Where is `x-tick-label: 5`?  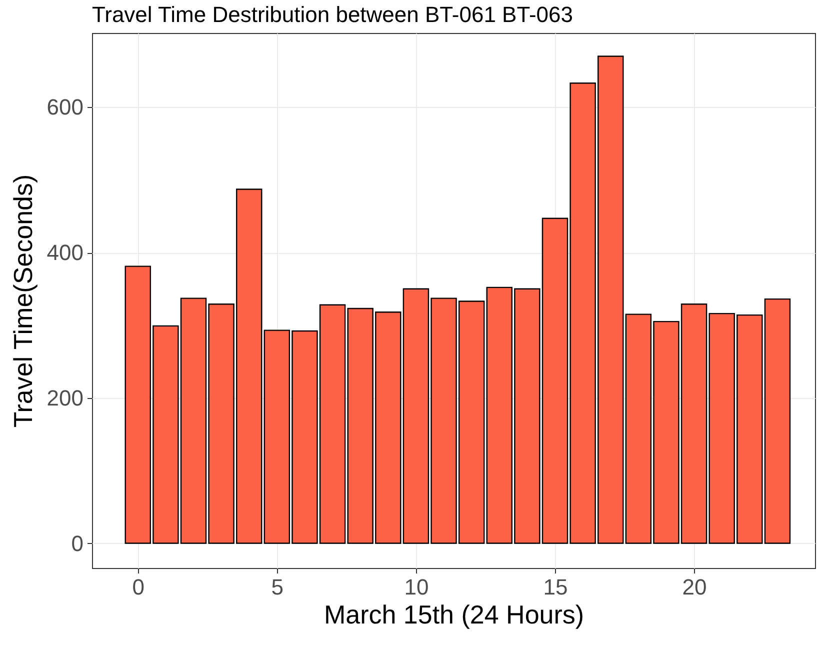 x-tick-label: 5 is located at coordinates (277, 587).